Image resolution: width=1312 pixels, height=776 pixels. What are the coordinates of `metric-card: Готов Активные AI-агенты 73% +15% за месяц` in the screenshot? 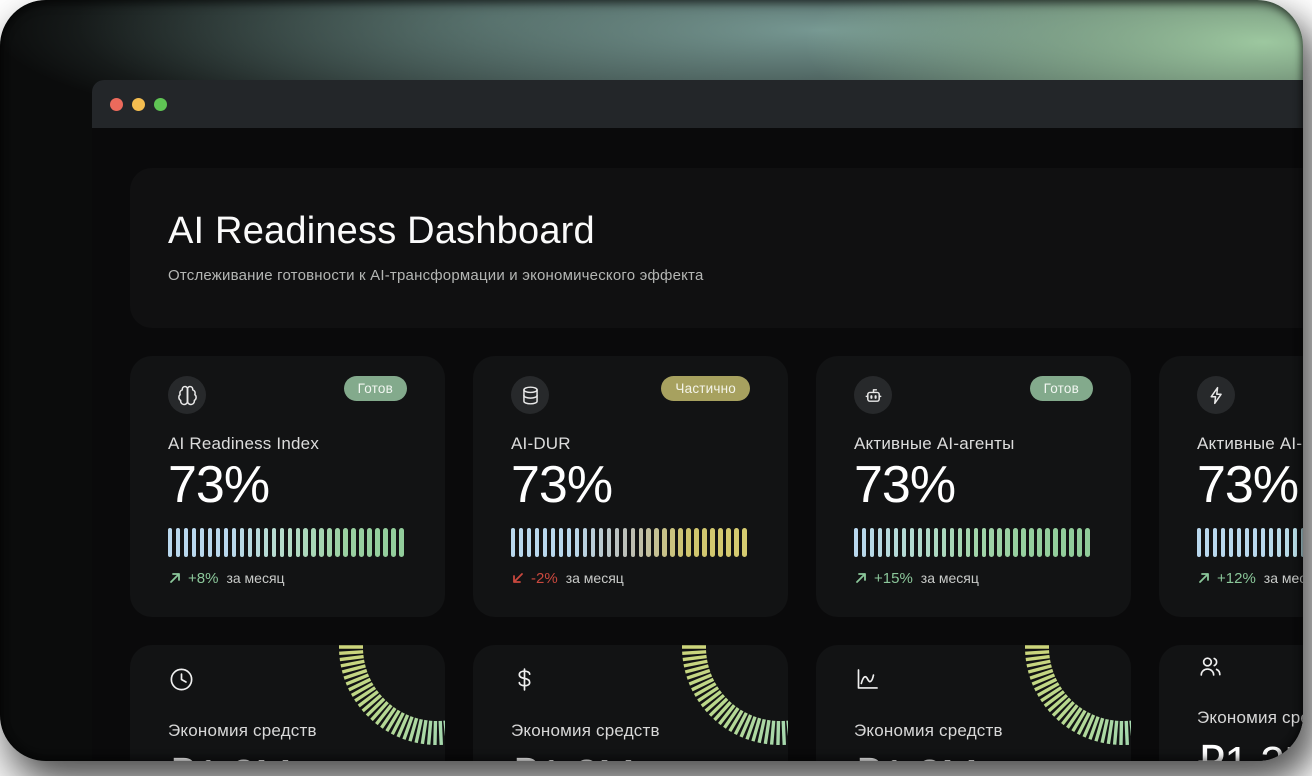 It's located at (973, 486).